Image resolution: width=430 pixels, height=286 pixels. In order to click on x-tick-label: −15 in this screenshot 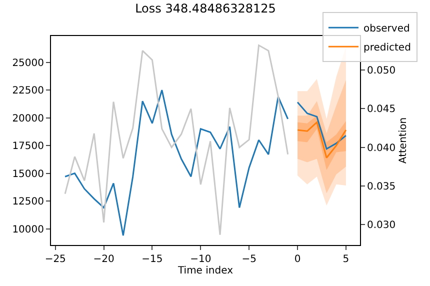, I will do `click(152, 259)`.